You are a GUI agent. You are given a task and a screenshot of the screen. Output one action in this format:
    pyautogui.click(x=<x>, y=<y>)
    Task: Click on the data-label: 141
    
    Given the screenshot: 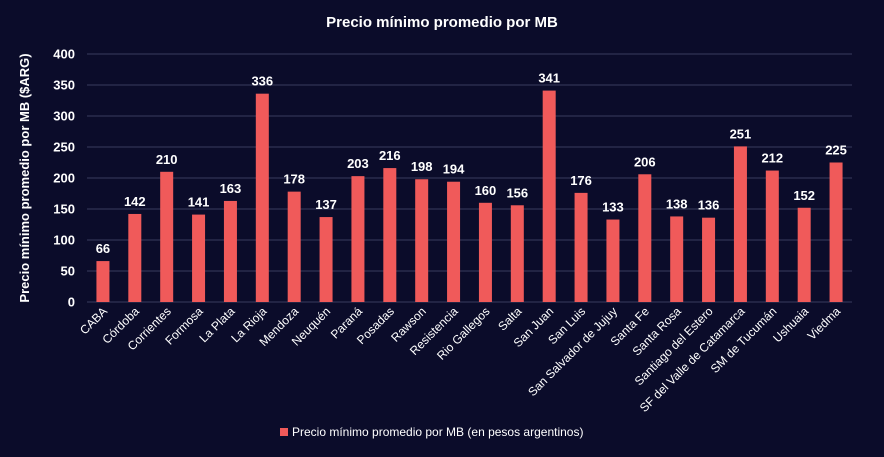 What is the action you would take?
    pyautogui.click(x=199, y=202)
    